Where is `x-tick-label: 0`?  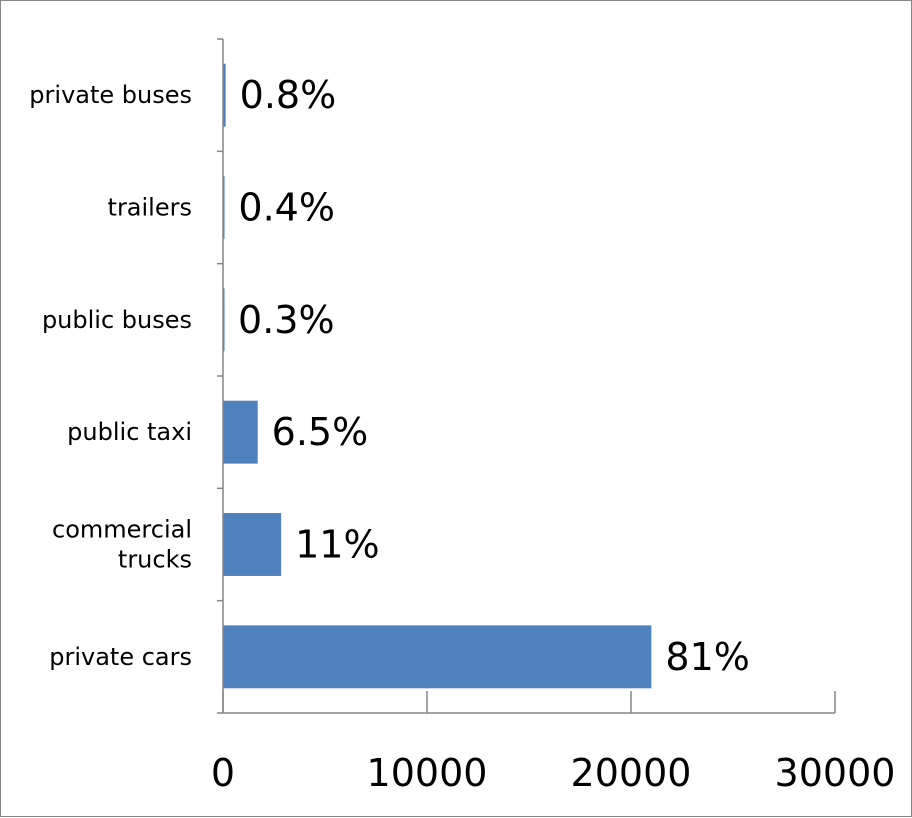 x-tick-label: 0 is located at coordinates (223, 773).